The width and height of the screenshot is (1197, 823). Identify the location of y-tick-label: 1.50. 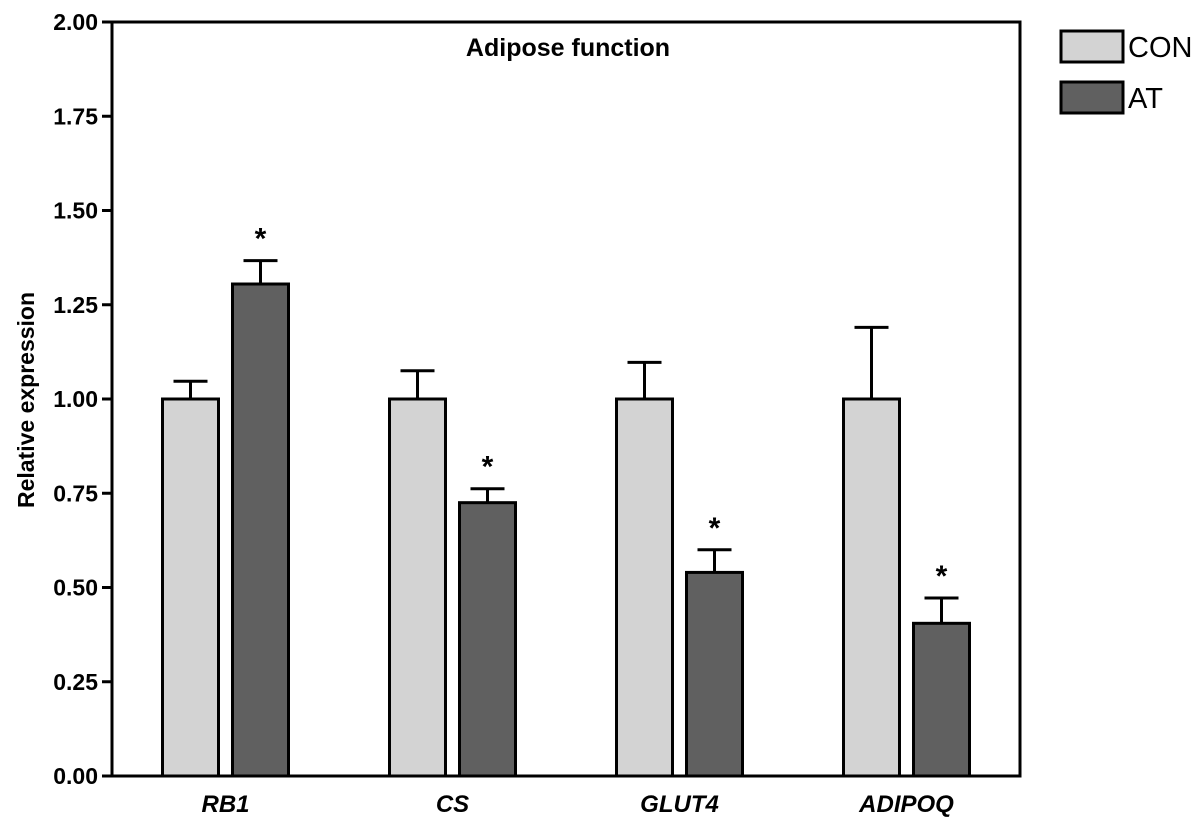
(75, 211).